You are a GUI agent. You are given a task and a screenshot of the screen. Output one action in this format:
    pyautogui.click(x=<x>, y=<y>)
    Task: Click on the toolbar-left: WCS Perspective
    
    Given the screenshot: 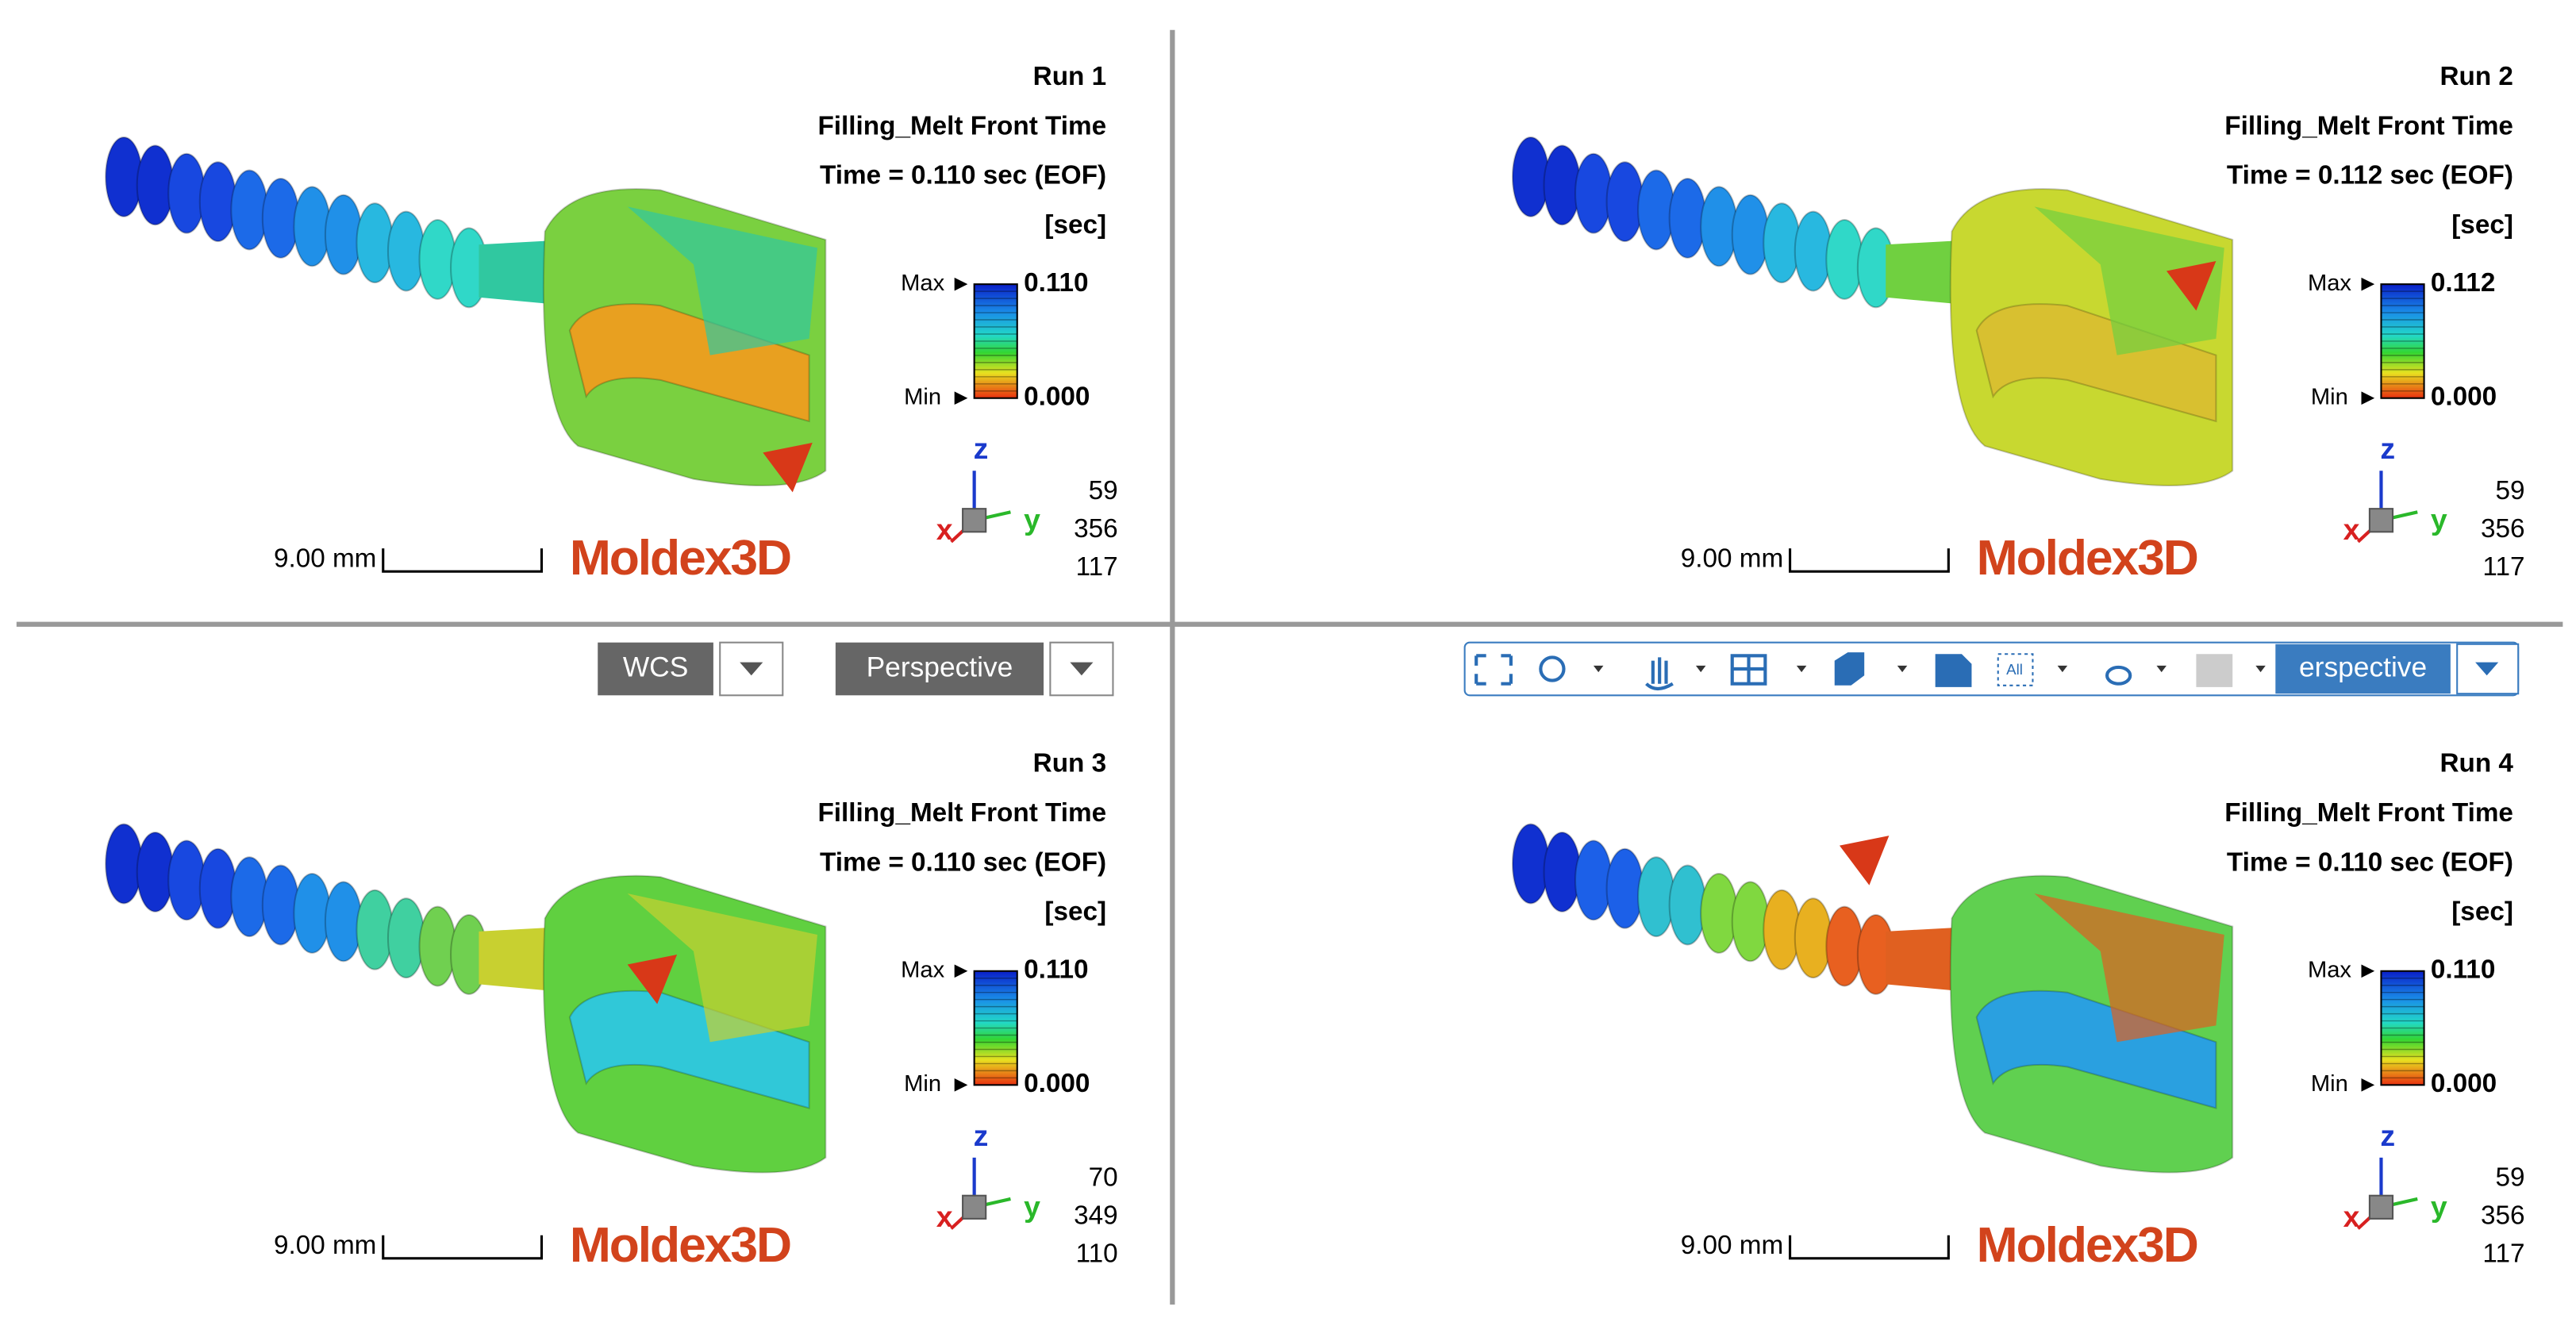 What is the action you would take?
    pyautogui.click(x=856, y=669)
    